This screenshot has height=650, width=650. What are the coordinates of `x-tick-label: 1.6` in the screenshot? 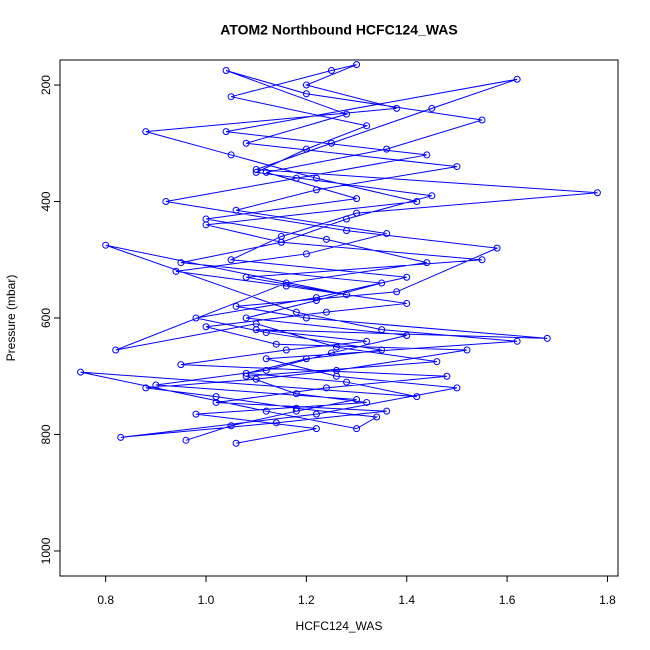 It's located at (507, 600).